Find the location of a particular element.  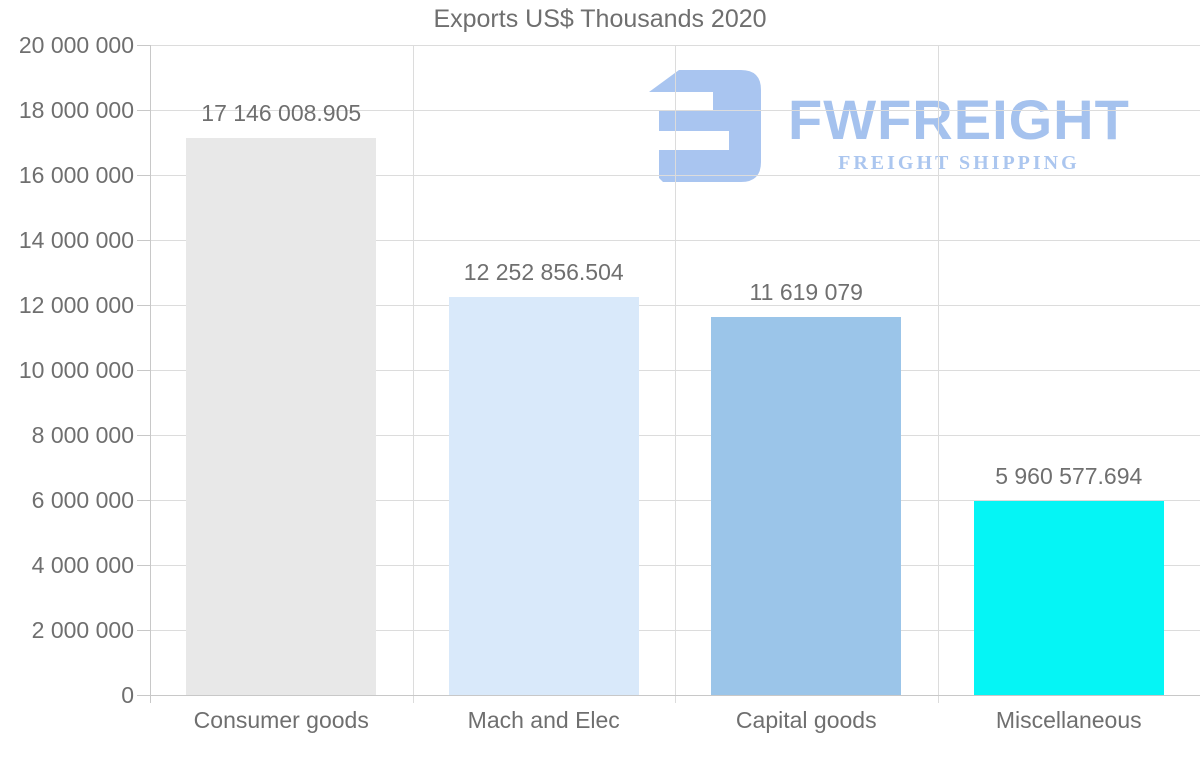

y-axis-tick-label: 4 000 000 is located at coordinates (82, 565).